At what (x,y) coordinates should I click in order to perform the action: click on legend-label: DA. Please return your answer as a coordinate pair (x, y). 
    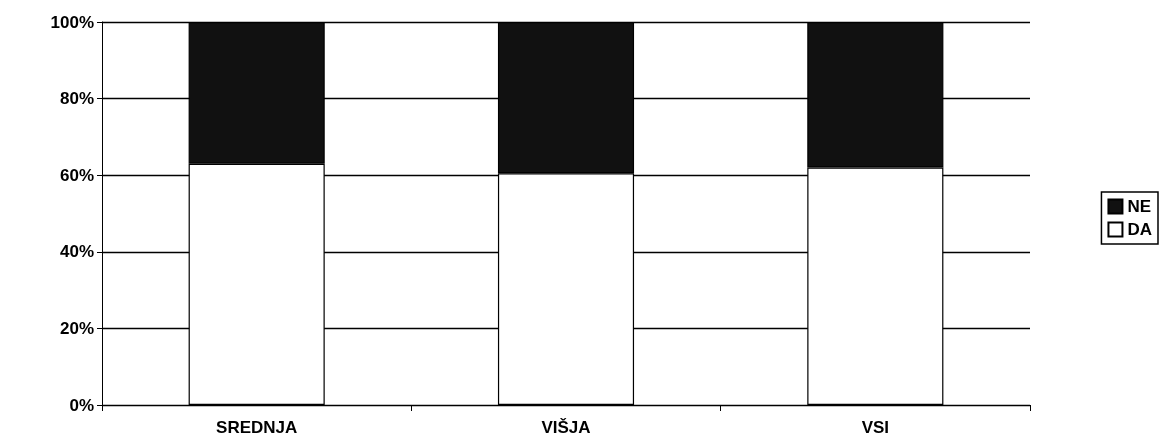
    Looking at the image, I should click on (1140, 229).